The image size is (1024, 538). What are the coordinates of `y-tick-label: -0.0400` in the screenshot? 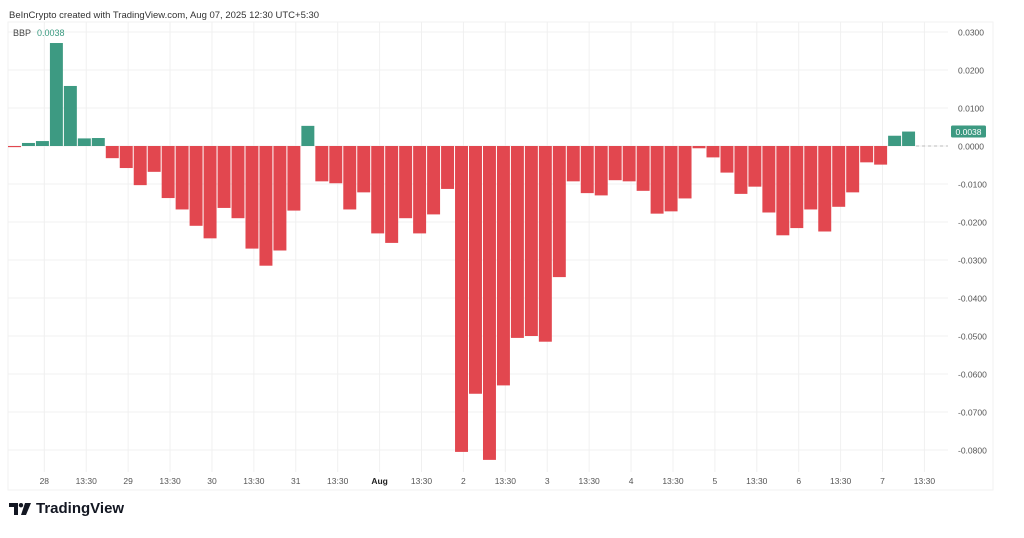 It's located at (972, 299).